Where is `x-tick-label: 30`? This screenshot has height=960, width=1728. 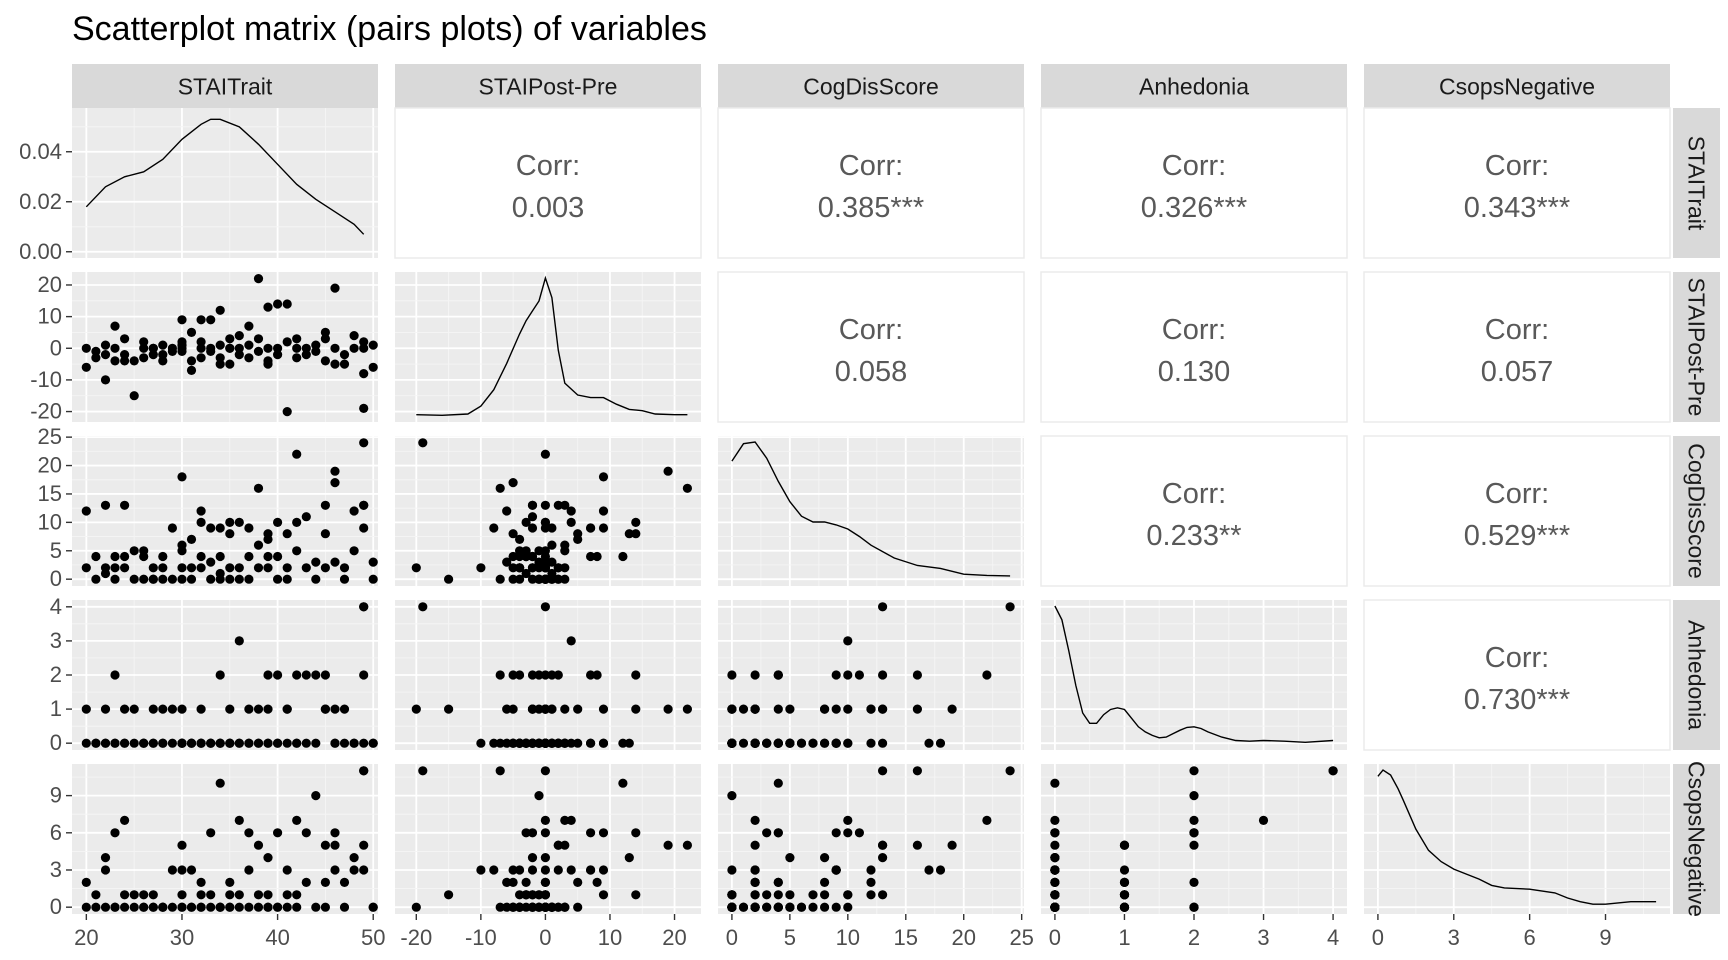 x-tick-label: 30 is located at coordinates (182, 937).